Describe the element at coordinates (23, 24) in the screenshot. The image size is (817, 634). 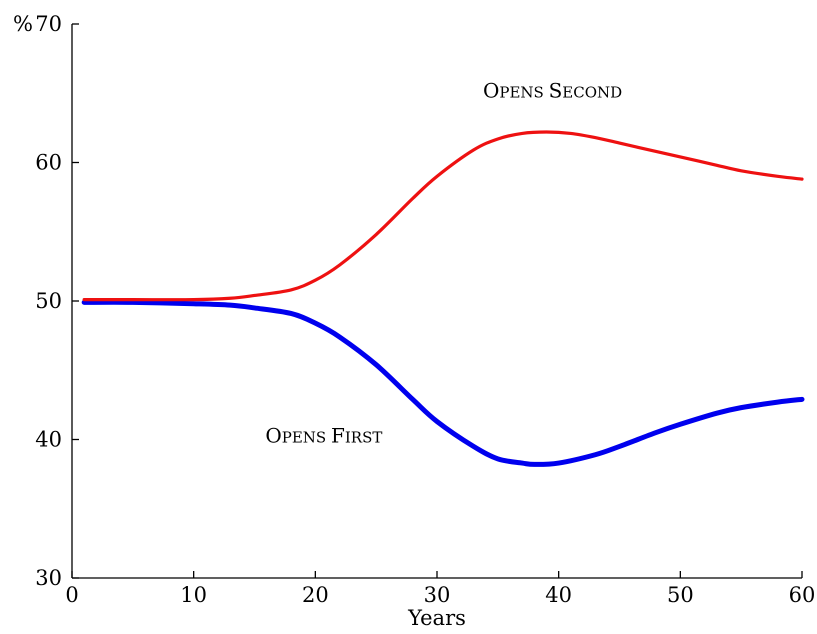
I see `y-axis-unit: %` at that location.